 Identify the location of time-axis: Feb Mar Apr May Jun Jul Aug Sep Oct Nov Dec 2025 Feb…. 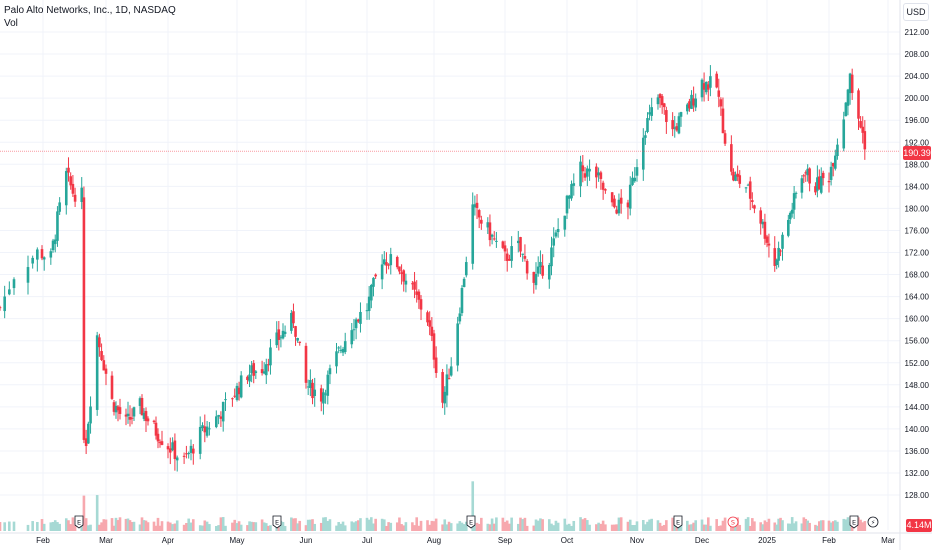
(465, 540).